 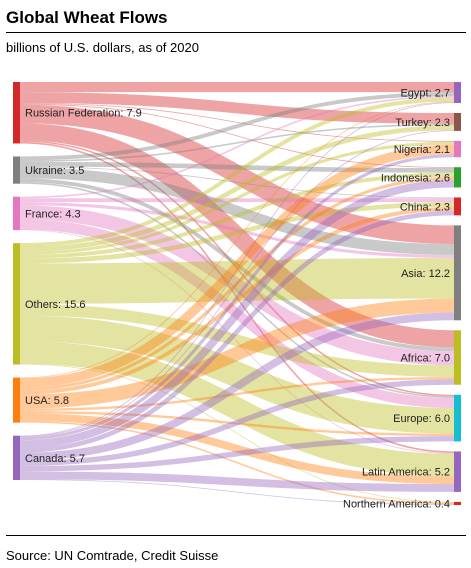 I want to click on flow-others-to-china, so click(x=237, y=233).